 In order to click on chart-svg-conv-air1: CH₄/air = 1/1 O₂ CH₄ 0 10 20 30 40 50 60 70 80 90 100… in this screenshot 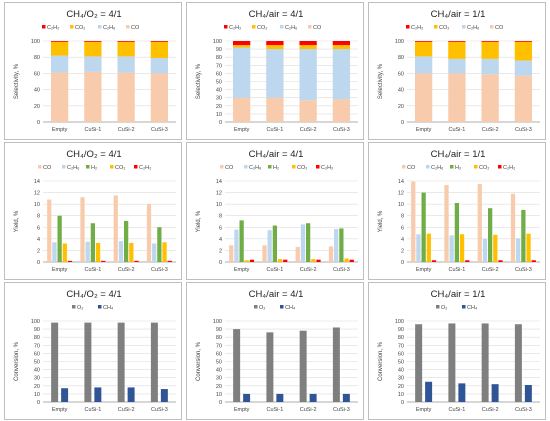, I will do `click(459, 351)`.